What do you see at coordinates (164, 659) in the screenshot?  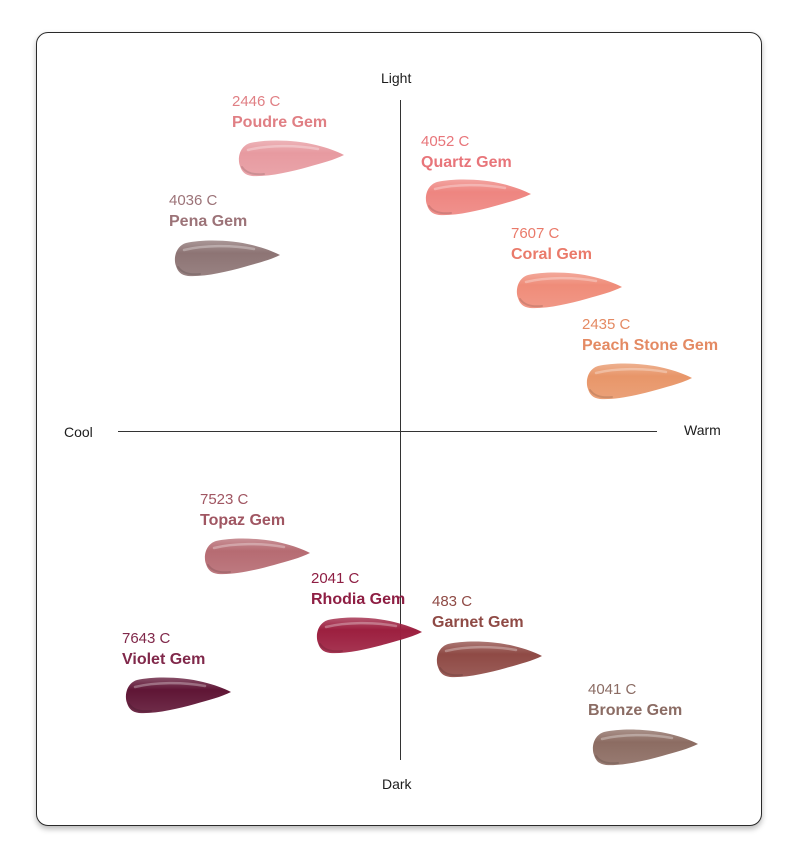 I see `shade-name: Violet Gem` at bounding box center [164, 659].